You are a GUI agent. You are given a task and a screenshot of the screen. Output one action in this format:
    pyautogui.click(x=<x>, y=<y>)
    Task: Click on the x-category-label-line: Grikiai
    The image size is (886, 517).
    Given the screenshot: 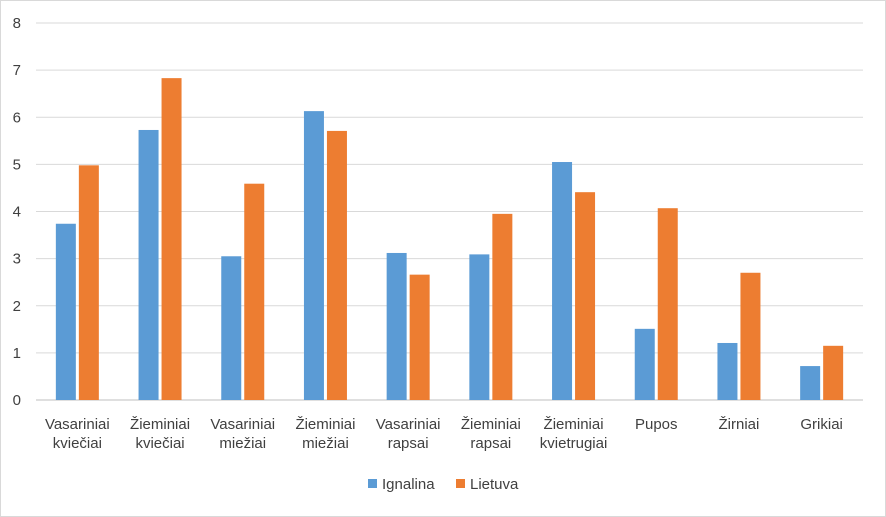 What is the action you would take?
    pyautogui.click(x=821, y=424)
    